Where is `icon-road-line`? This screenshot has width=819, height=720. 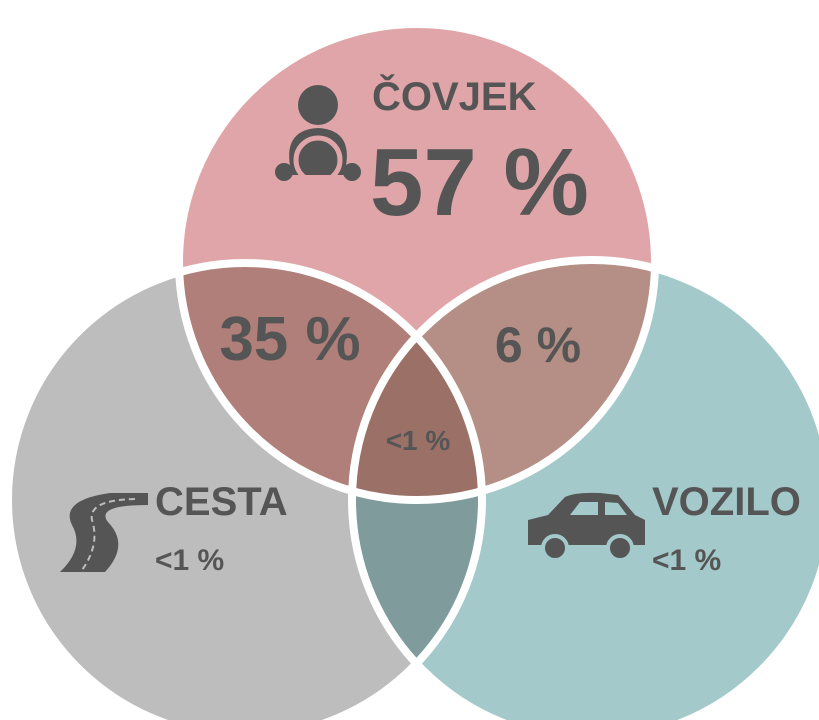
icon-road-line is located at coordinates (108, 534).